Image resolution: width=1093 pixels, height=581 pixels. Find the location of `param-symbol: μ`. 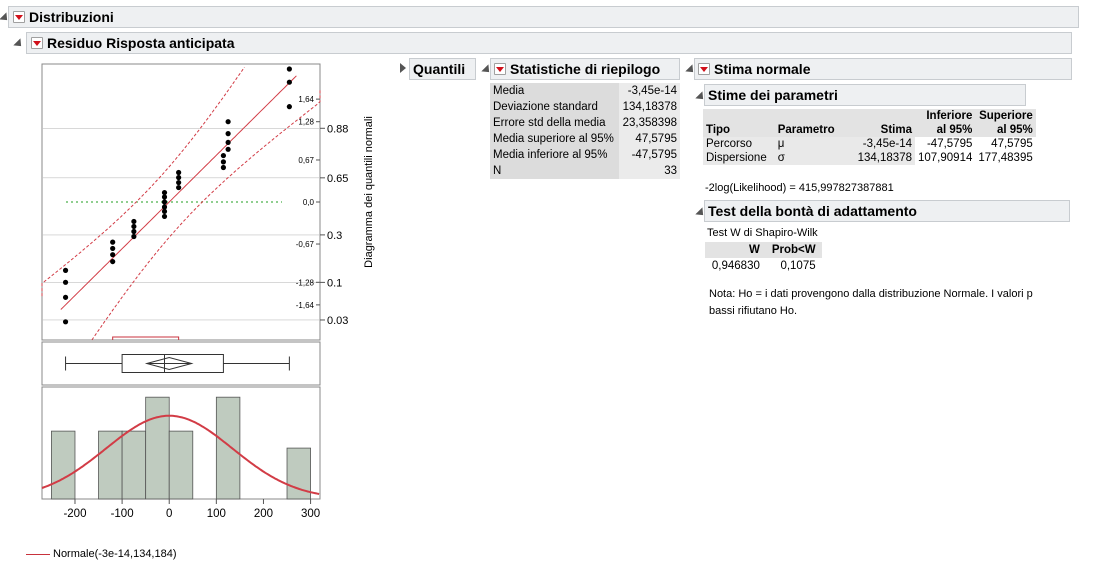

param-symbol: μ is located at coordinates (812, 144).